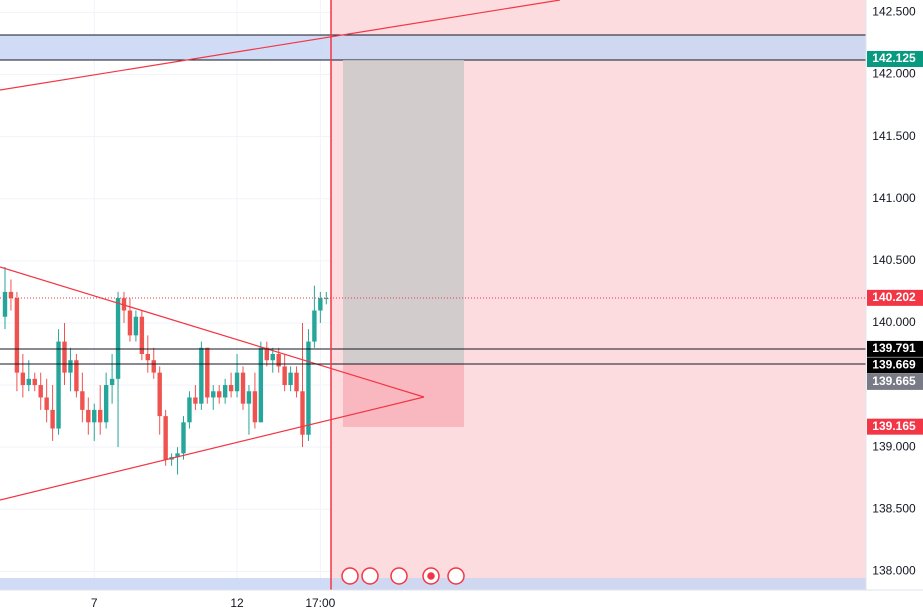 This screenshot has width=923, height=614. I want to click on y-tick-label: 139.000, so click(894, 446).